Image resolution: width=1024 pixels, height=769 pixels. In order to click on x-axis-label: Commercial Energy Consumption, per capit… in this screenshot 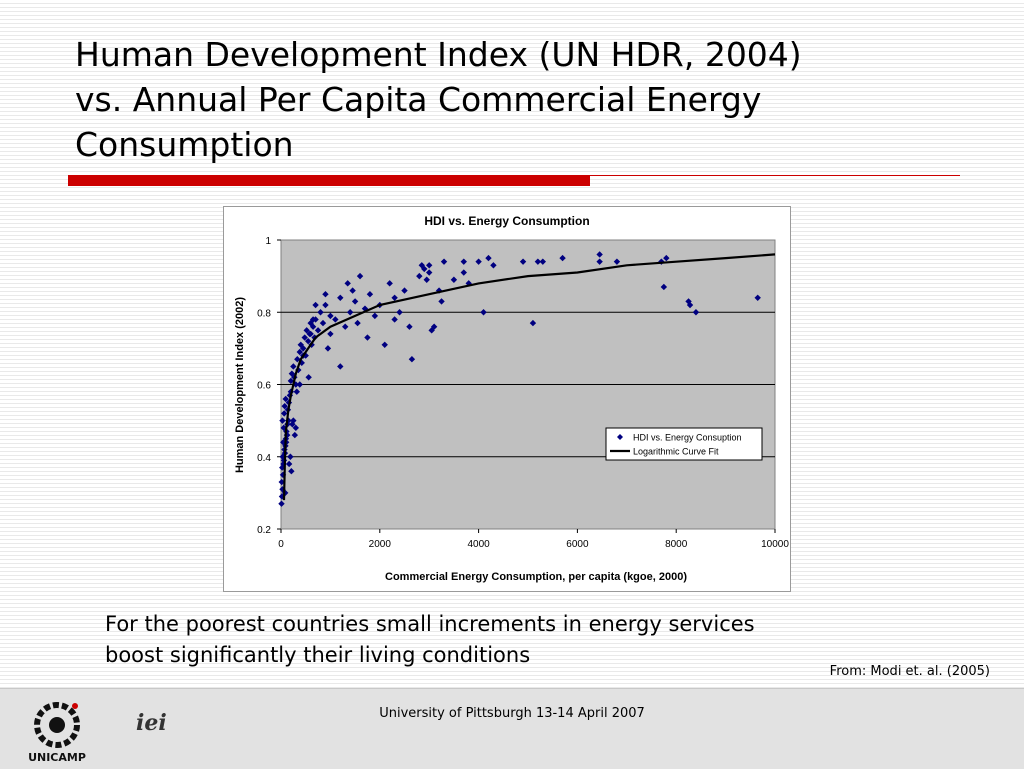, I will do `click(536, 577)`.